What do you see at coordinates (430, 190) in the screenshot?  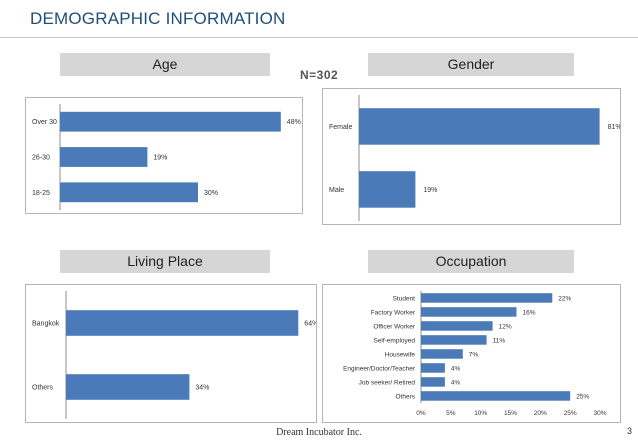 I see `gender-value-label: 19%` at bounding box center [430, 190].